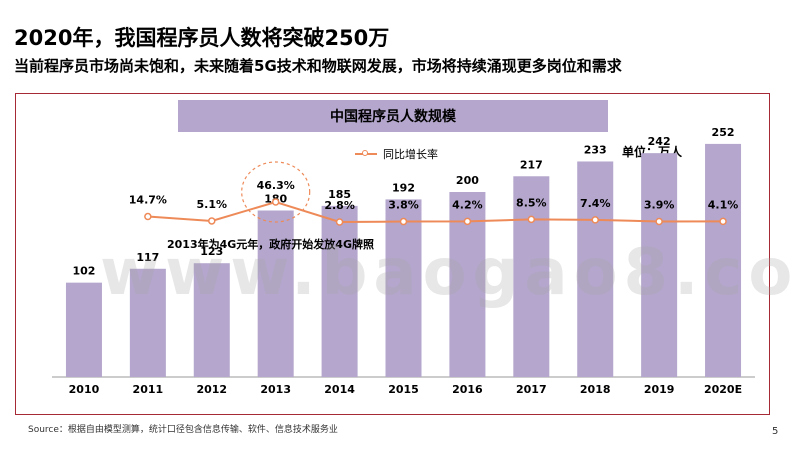 This screenshot has height=450, width=800. I want to click on growth-label-2019: 3.9%, so click(659, 204).